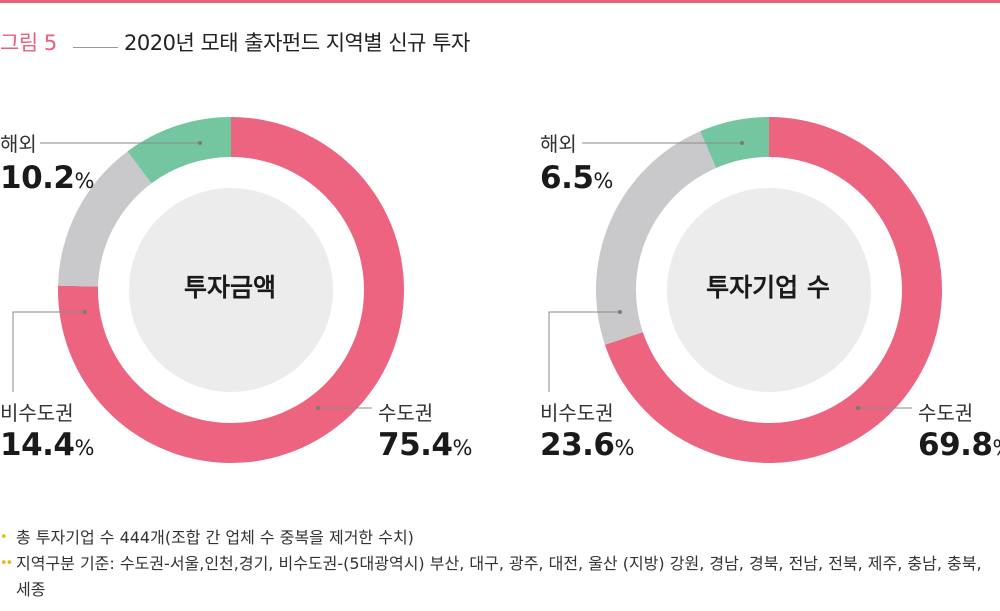  Describe the element at coordinates (47, 178) in the screenshot. I see `chart1-value-overseas: 10.2%` at that location.